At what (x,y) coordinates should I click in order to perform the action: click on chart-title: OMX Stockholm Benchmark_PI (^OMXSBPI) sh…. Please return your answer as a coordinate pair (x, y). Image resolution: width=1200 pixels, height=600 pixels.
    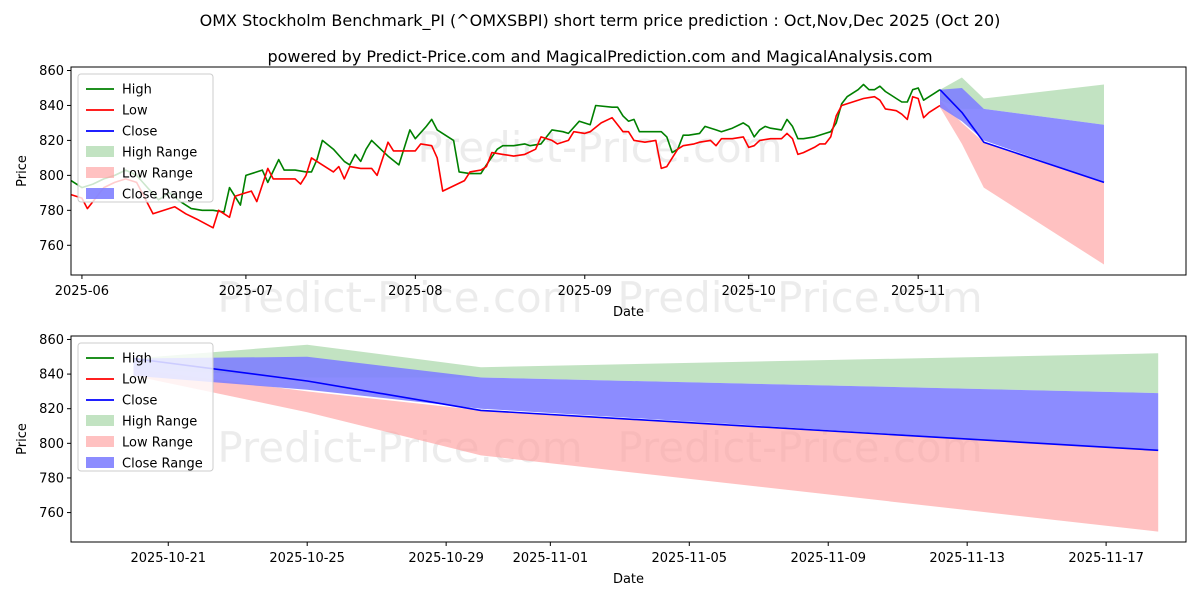
    Looking at the image, I should click on (600, 21).